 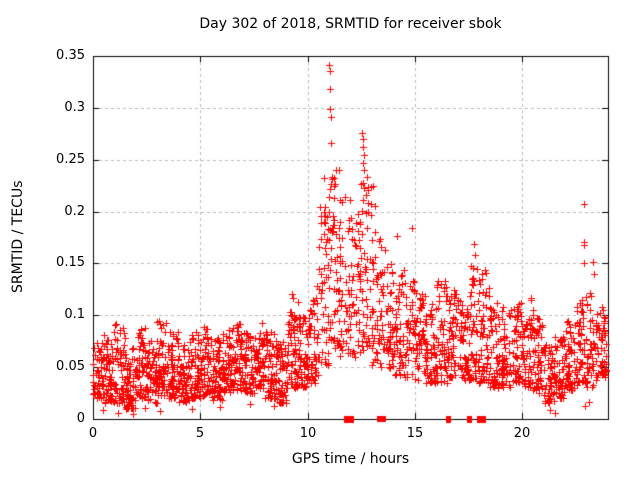 What do you see at coordinates (74, 314) in the screenshot?
I see `y-tick-label: 0.1` at bounding box center [74, 314].